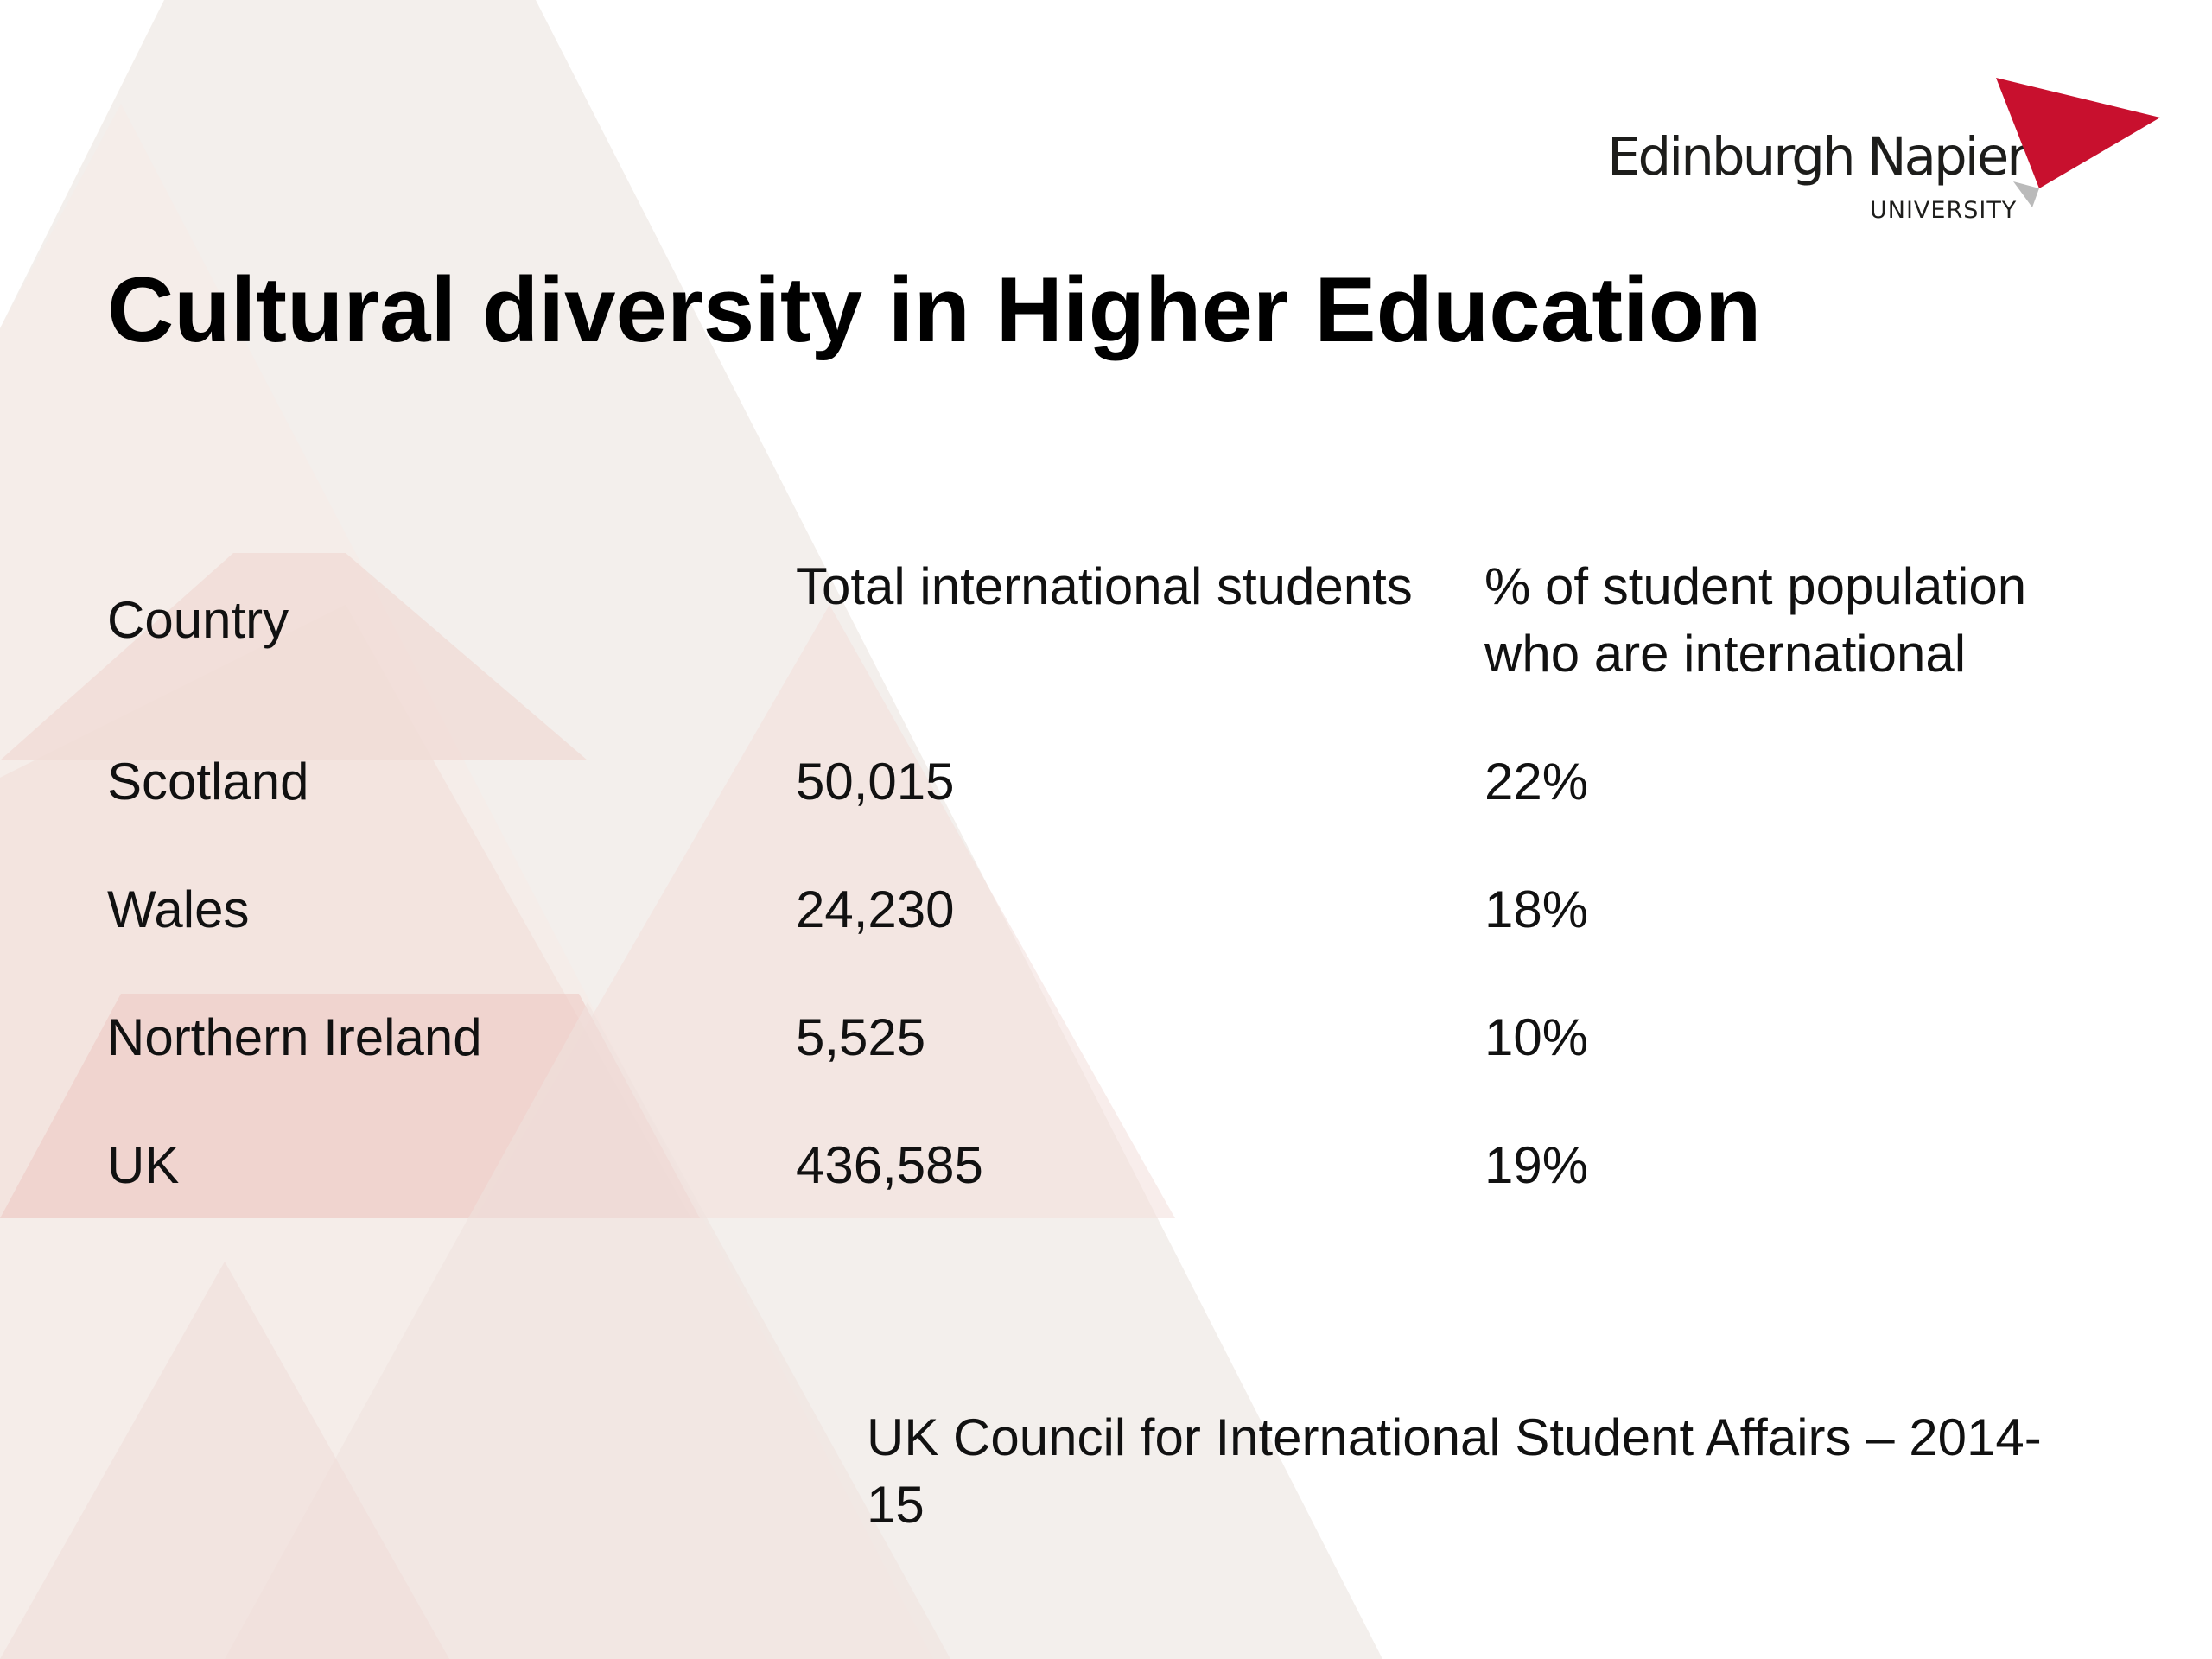 This screenshot has height=1659, width=2212. What do you see at coordinates (1536, 909) in the screenshot?
I see `cell-percent: 18%` at bounding box center [1536, 909].